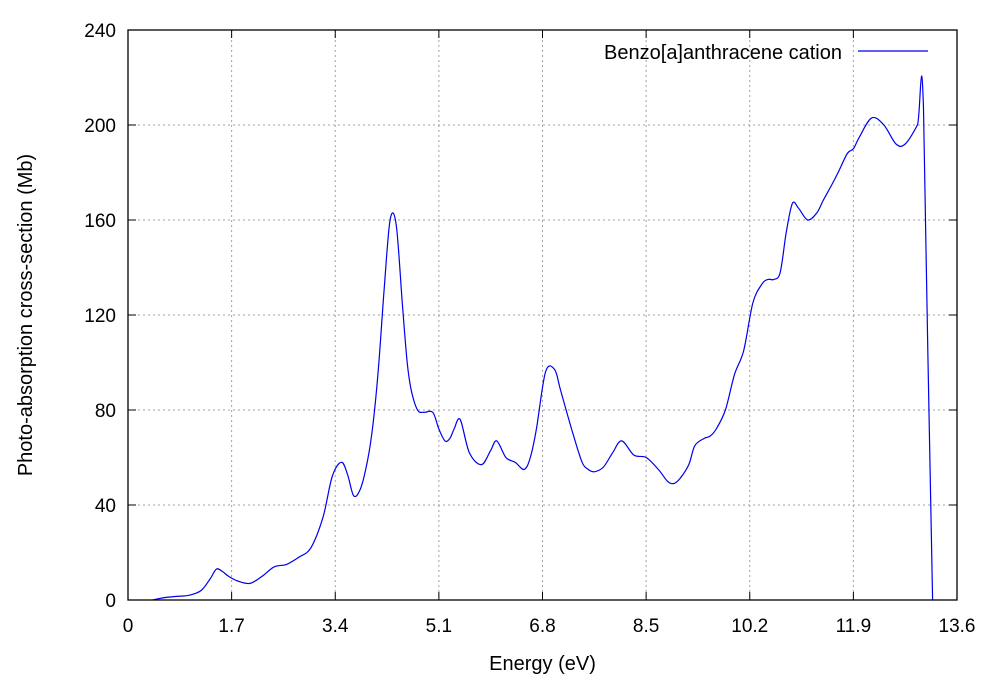 The width and height of the screenshot is (1000, 700). What do you see at coordinates (749, 626) in the screenshot?
I see `x-tick-label: 10.2` at bounding box center [749, 626].